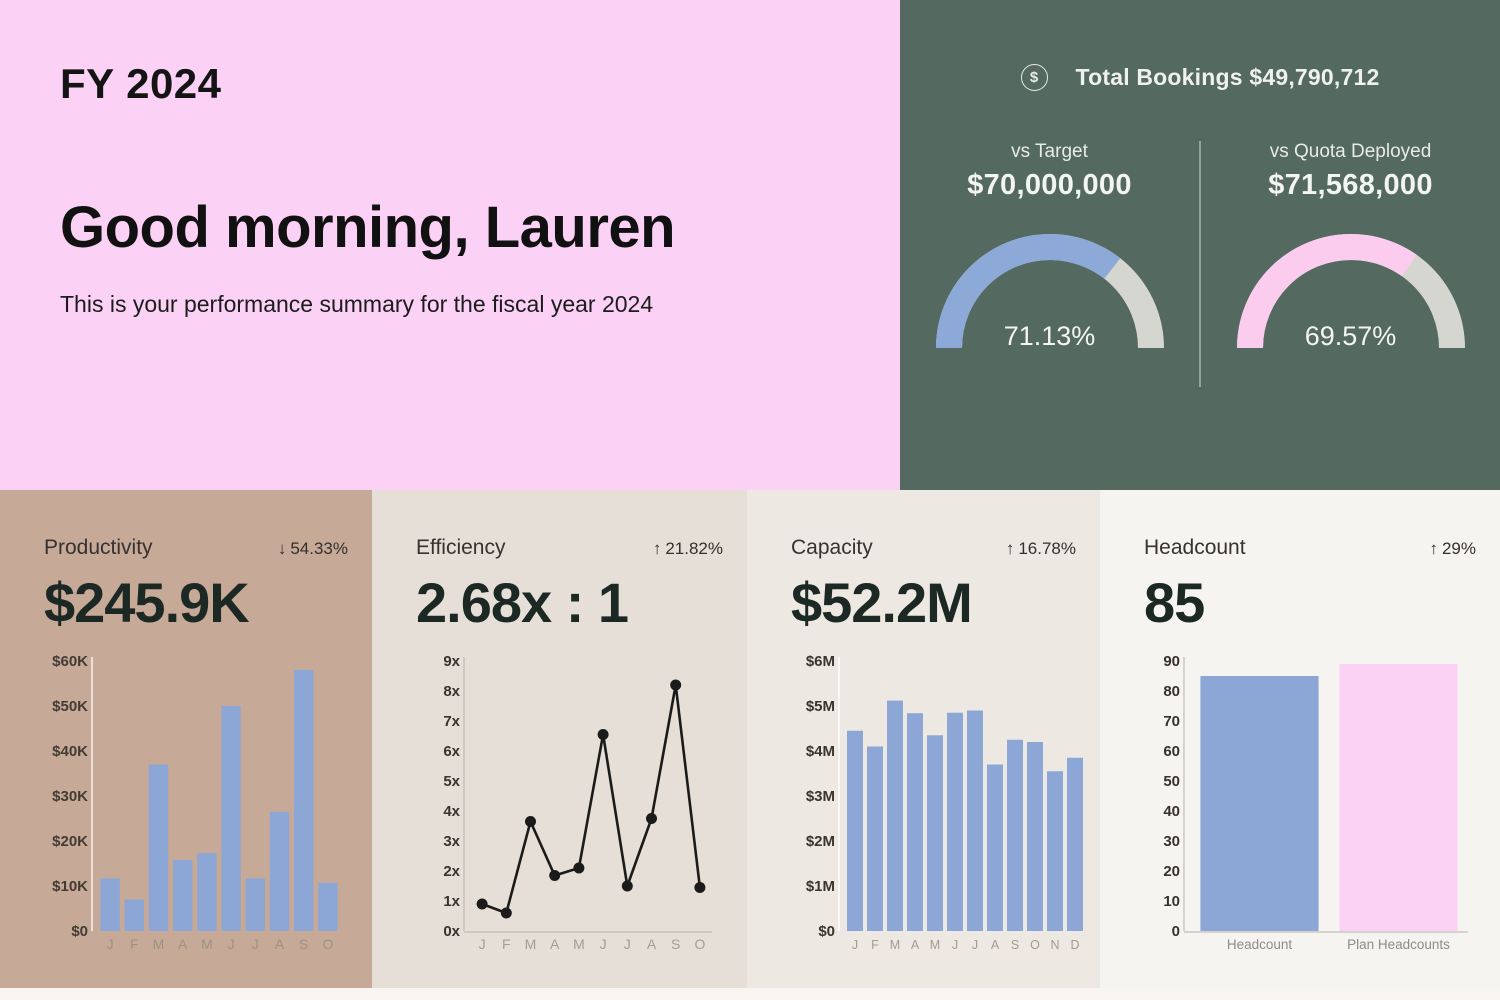 The width and height of the screenshot is (1500, 1000). I want to click on target-gauge-section: vs Target $70,000,000 71.13%, so click(1049, 264).